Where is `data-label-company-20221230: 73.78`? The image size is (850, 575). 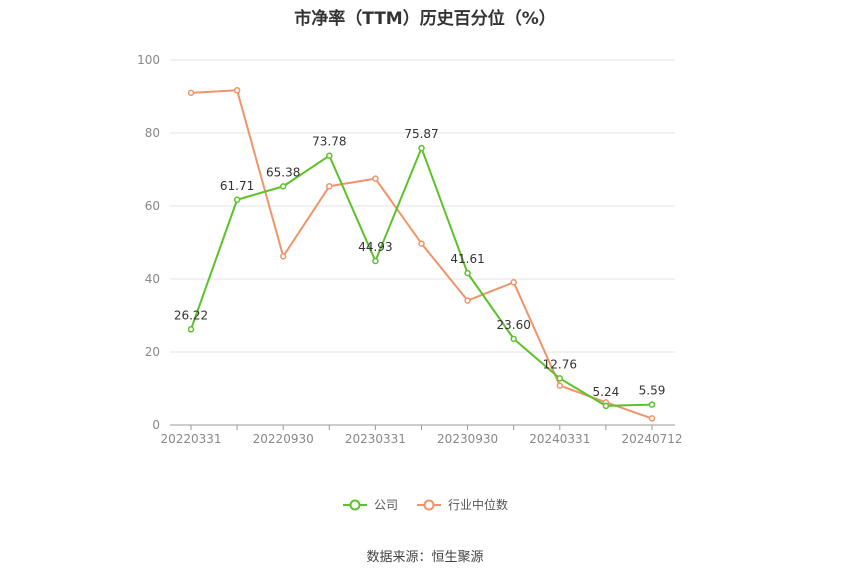
data-label-company-20221230: 73.78 is located at coordinates (329, 142).